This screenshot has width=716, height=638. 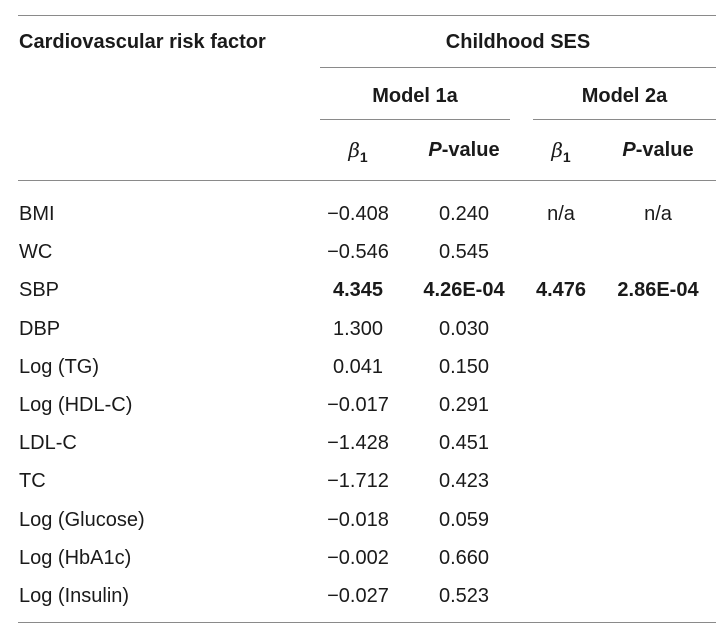 What do you see at coordinates (358, 558) in the screenshot?
I see `cell-beta-model1: −0.002` at bounding box center [358, 558].